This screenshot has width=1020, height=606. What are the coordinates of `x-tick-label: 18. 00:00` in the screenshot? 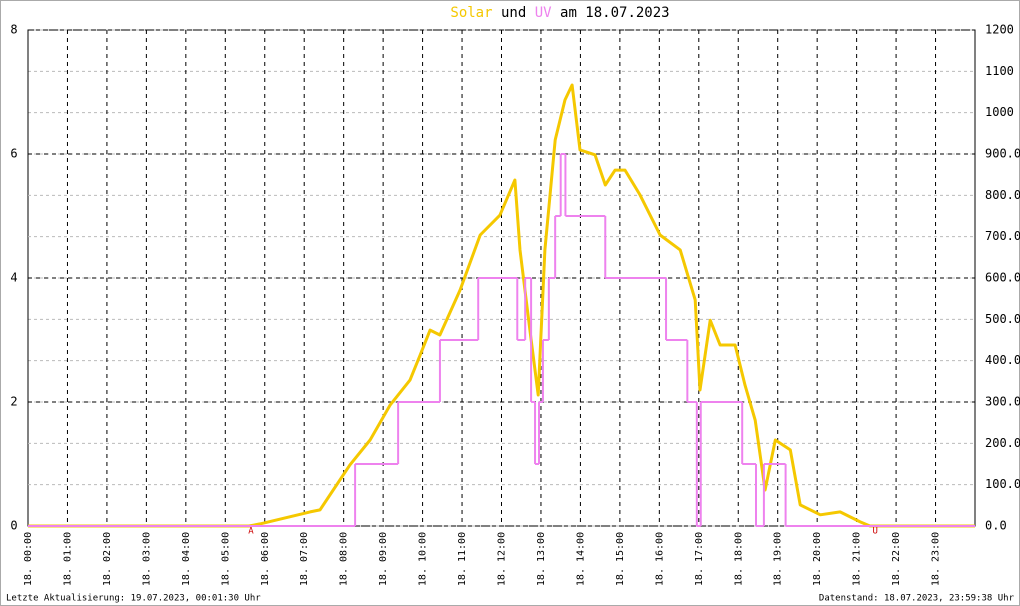 It's located at (28, 559).